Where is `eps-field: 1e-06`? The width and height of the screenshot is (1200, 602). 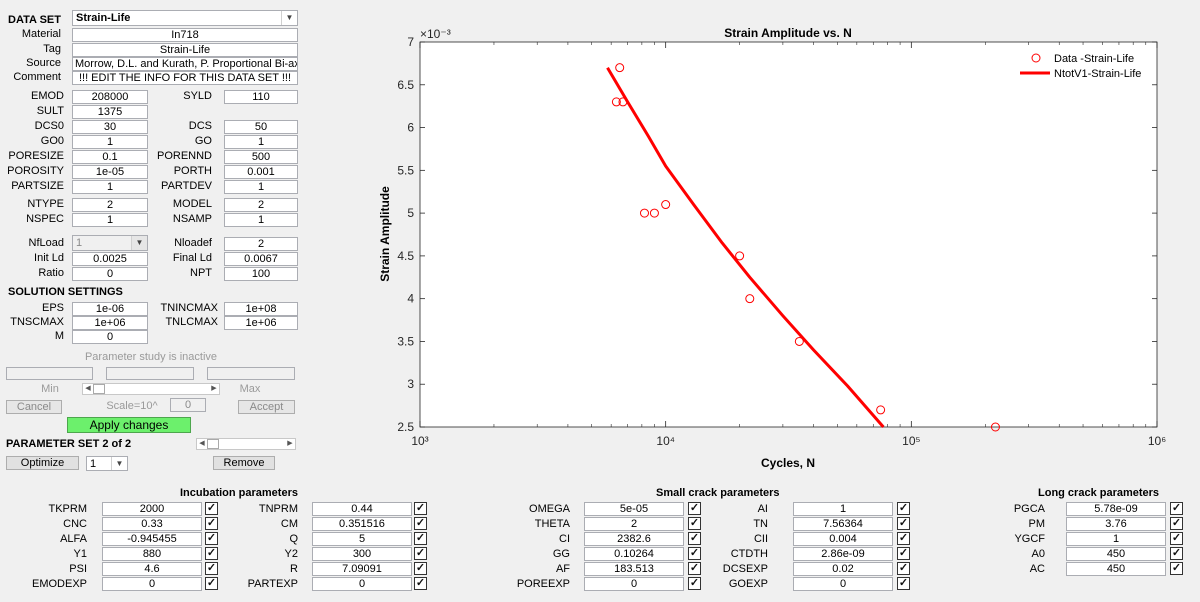 eps-field: 1e-06 is located at coordinates (110, 309).